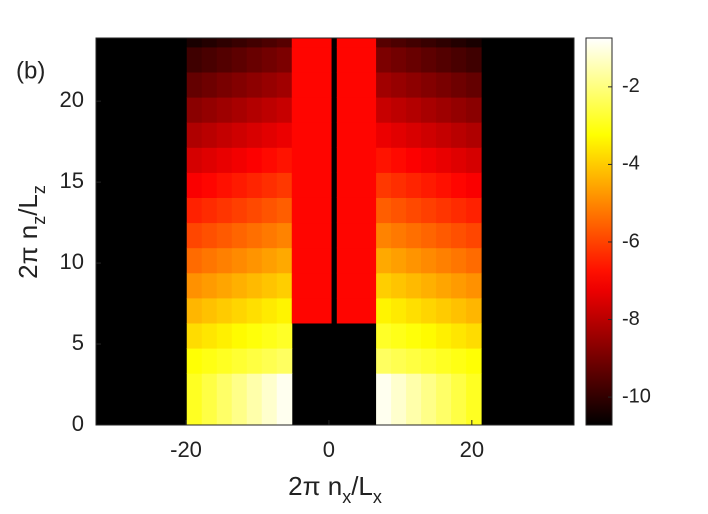  What do you see at coordinates (599, 231) in the screenshot?
I see `colorbar` at bounding box center [599, 231].